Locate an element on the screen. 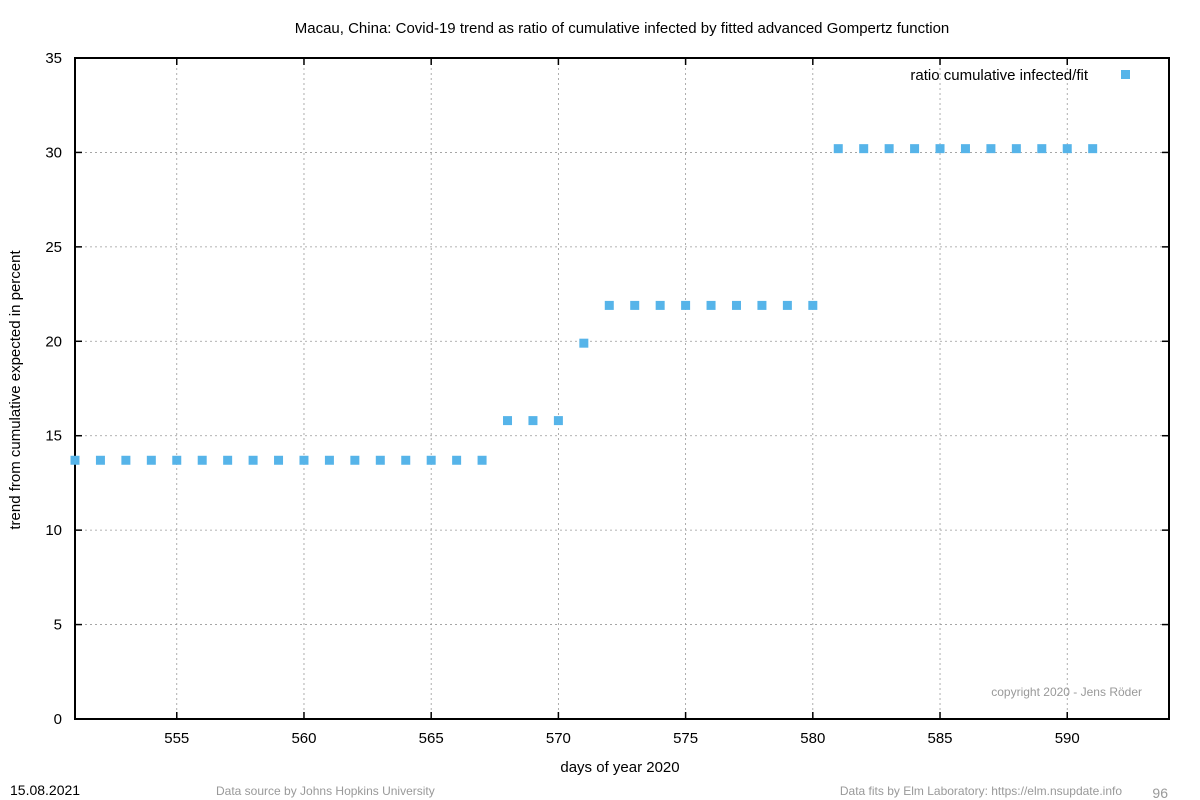 This screenshot has width=1200, height=800. date-stamp: 15.08.2021 is located at coordinates (45, 790).